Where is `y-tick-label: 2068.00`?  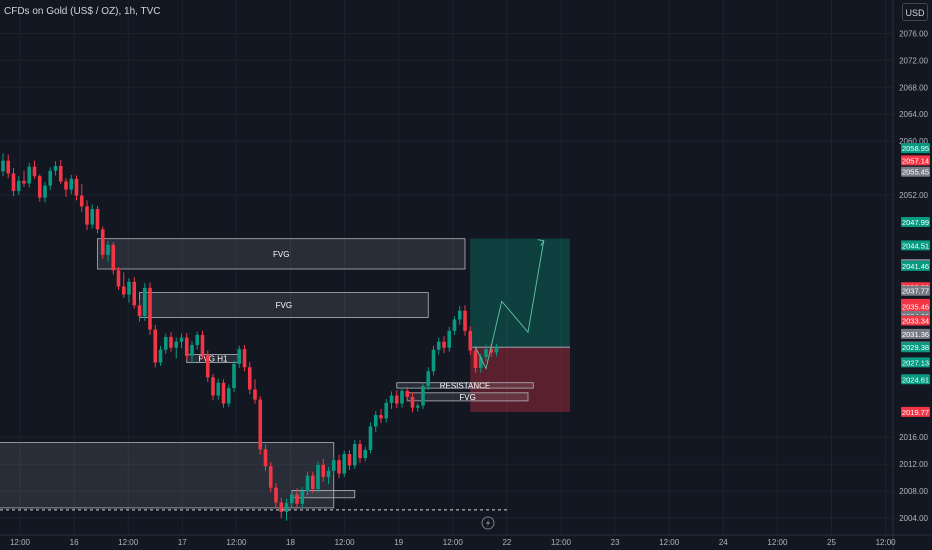
y-tick-label: 2068.00 is located at coordinates (913, 87).